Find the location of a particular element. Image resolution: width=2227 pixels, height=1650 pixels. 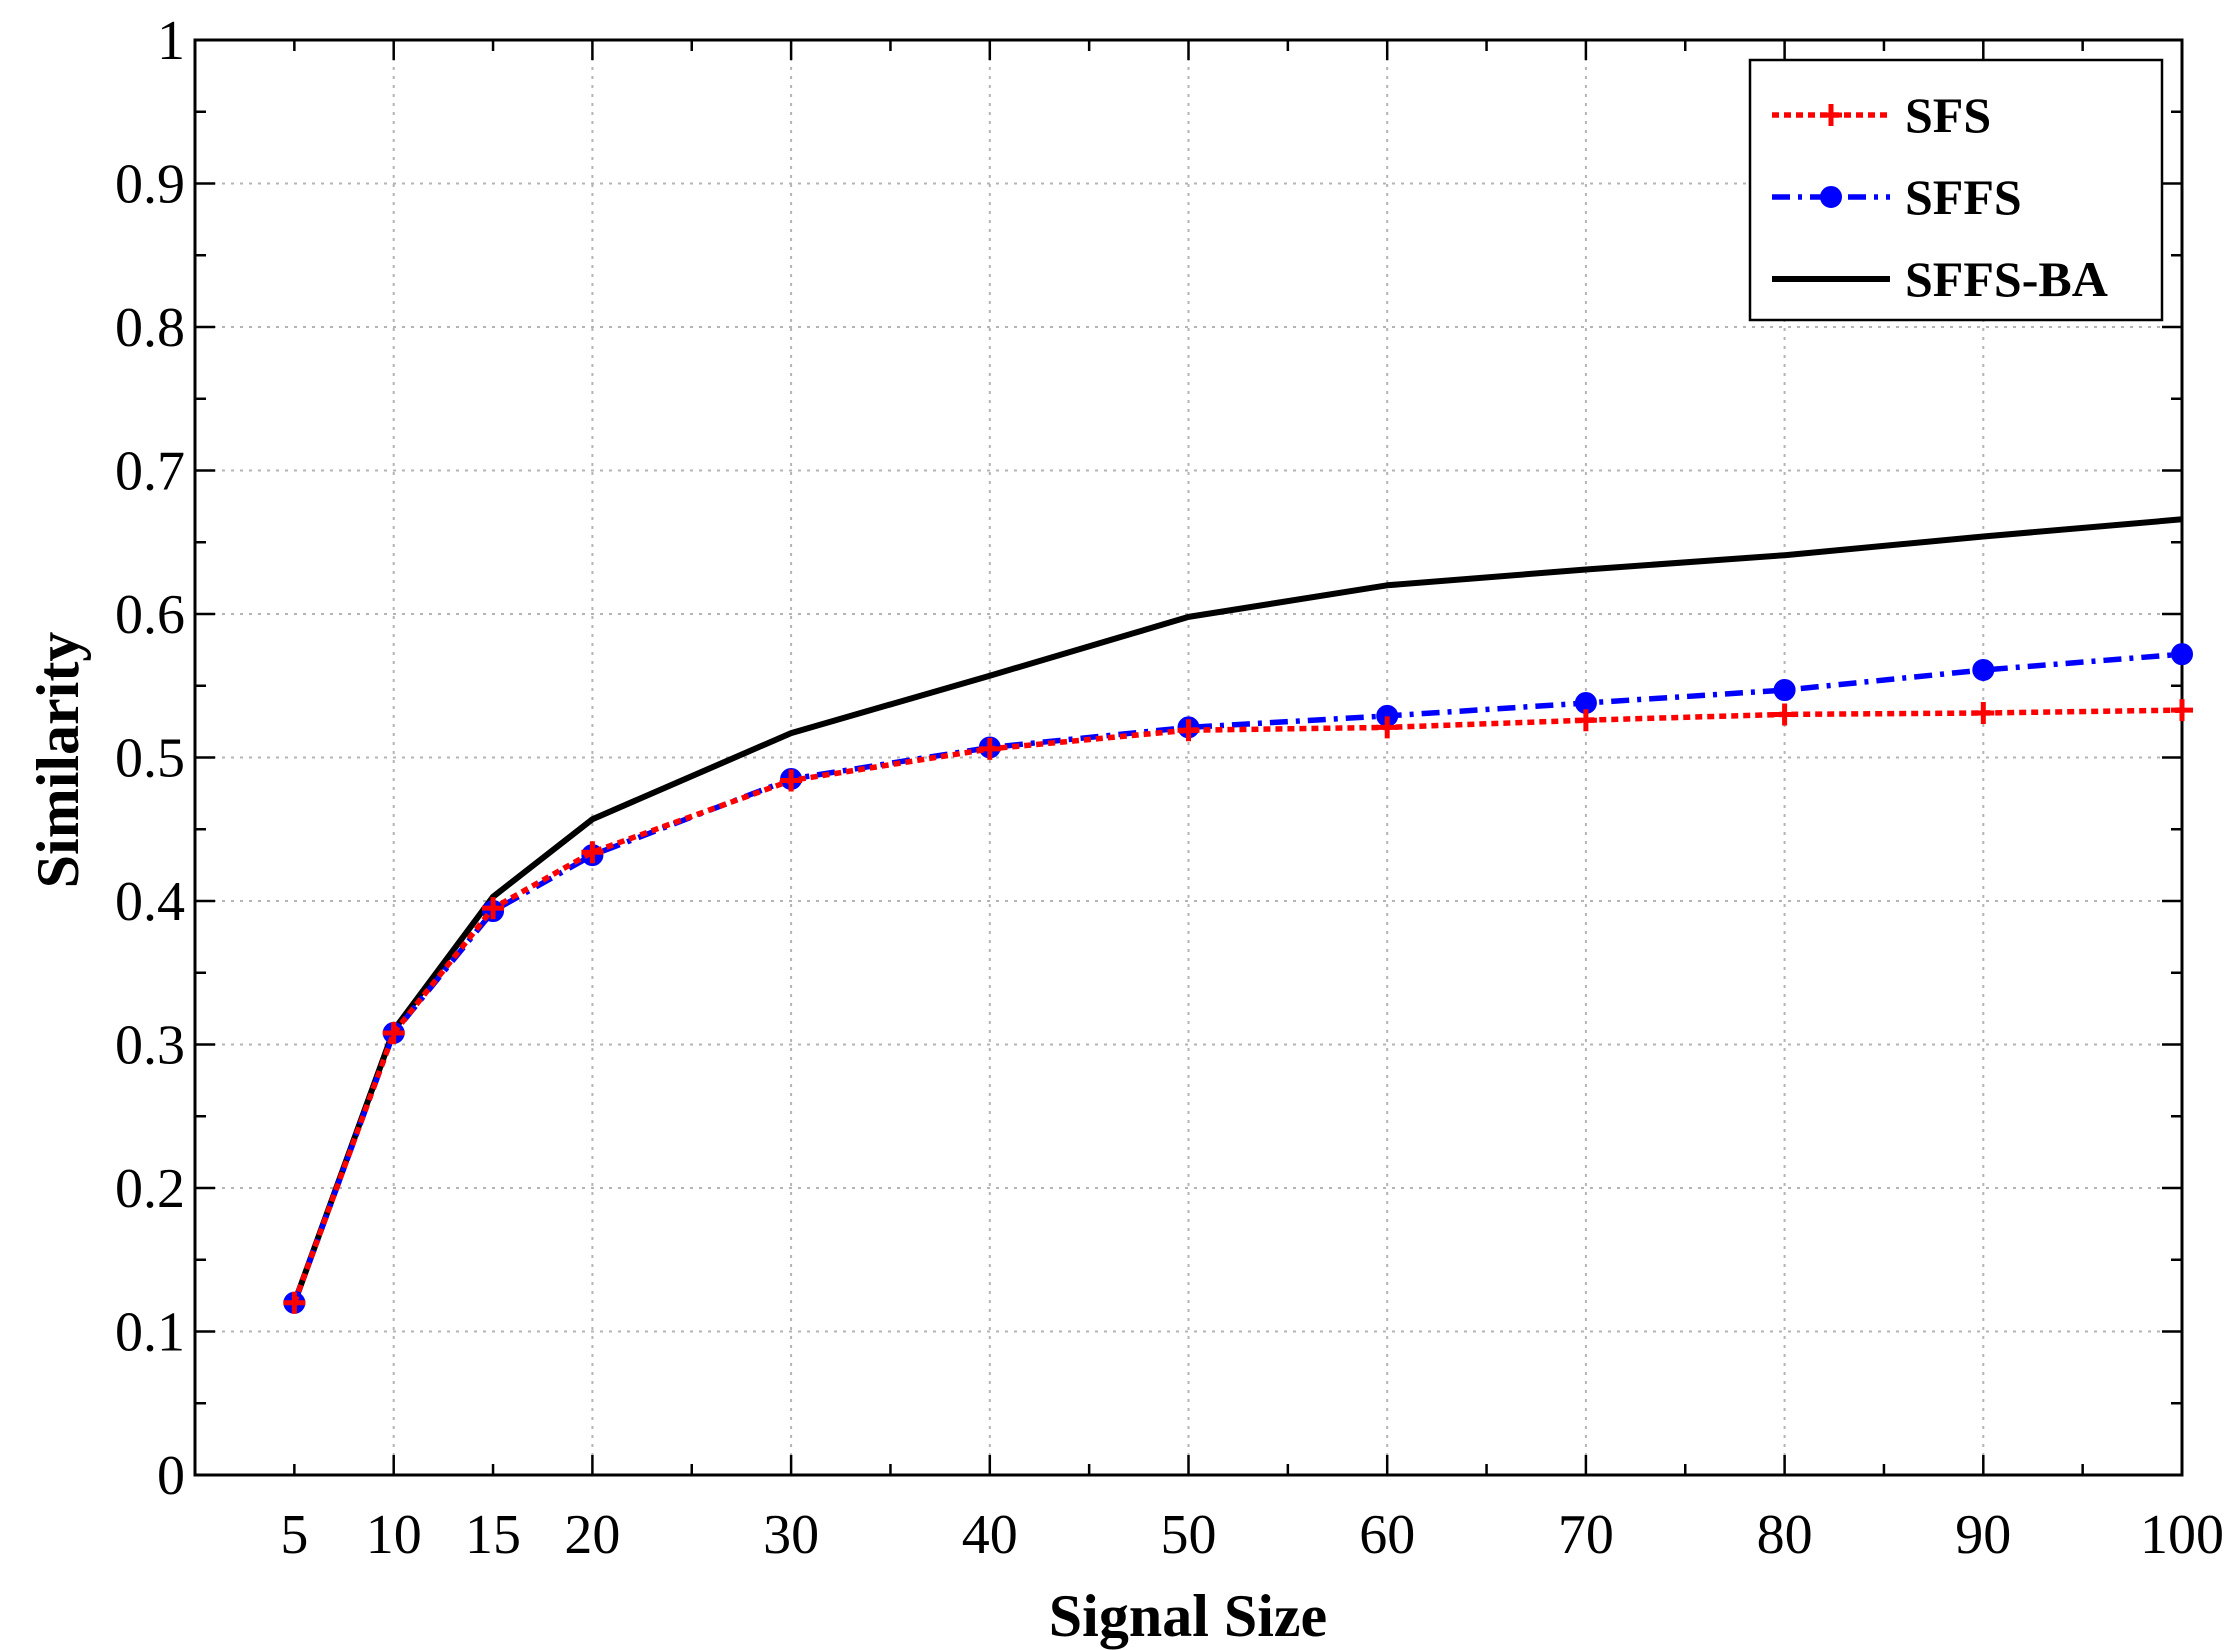

legend-items: SFS SFFS SFFS-BA is located at coordinates (1940, 197).